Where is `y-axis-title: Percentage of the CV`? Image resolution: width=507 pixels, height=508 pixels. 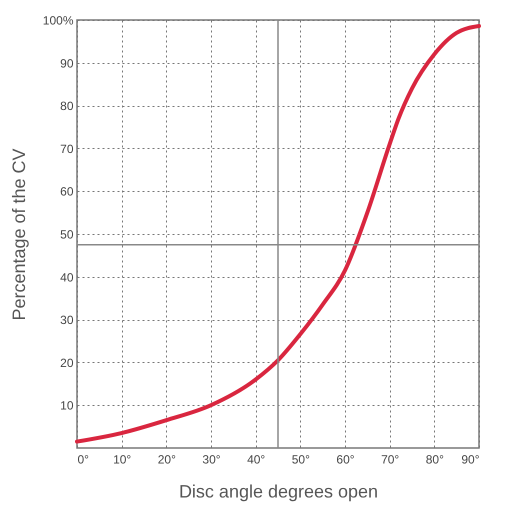
y-axis-title: Percentage of the CV is located at coordinates (18, 234).